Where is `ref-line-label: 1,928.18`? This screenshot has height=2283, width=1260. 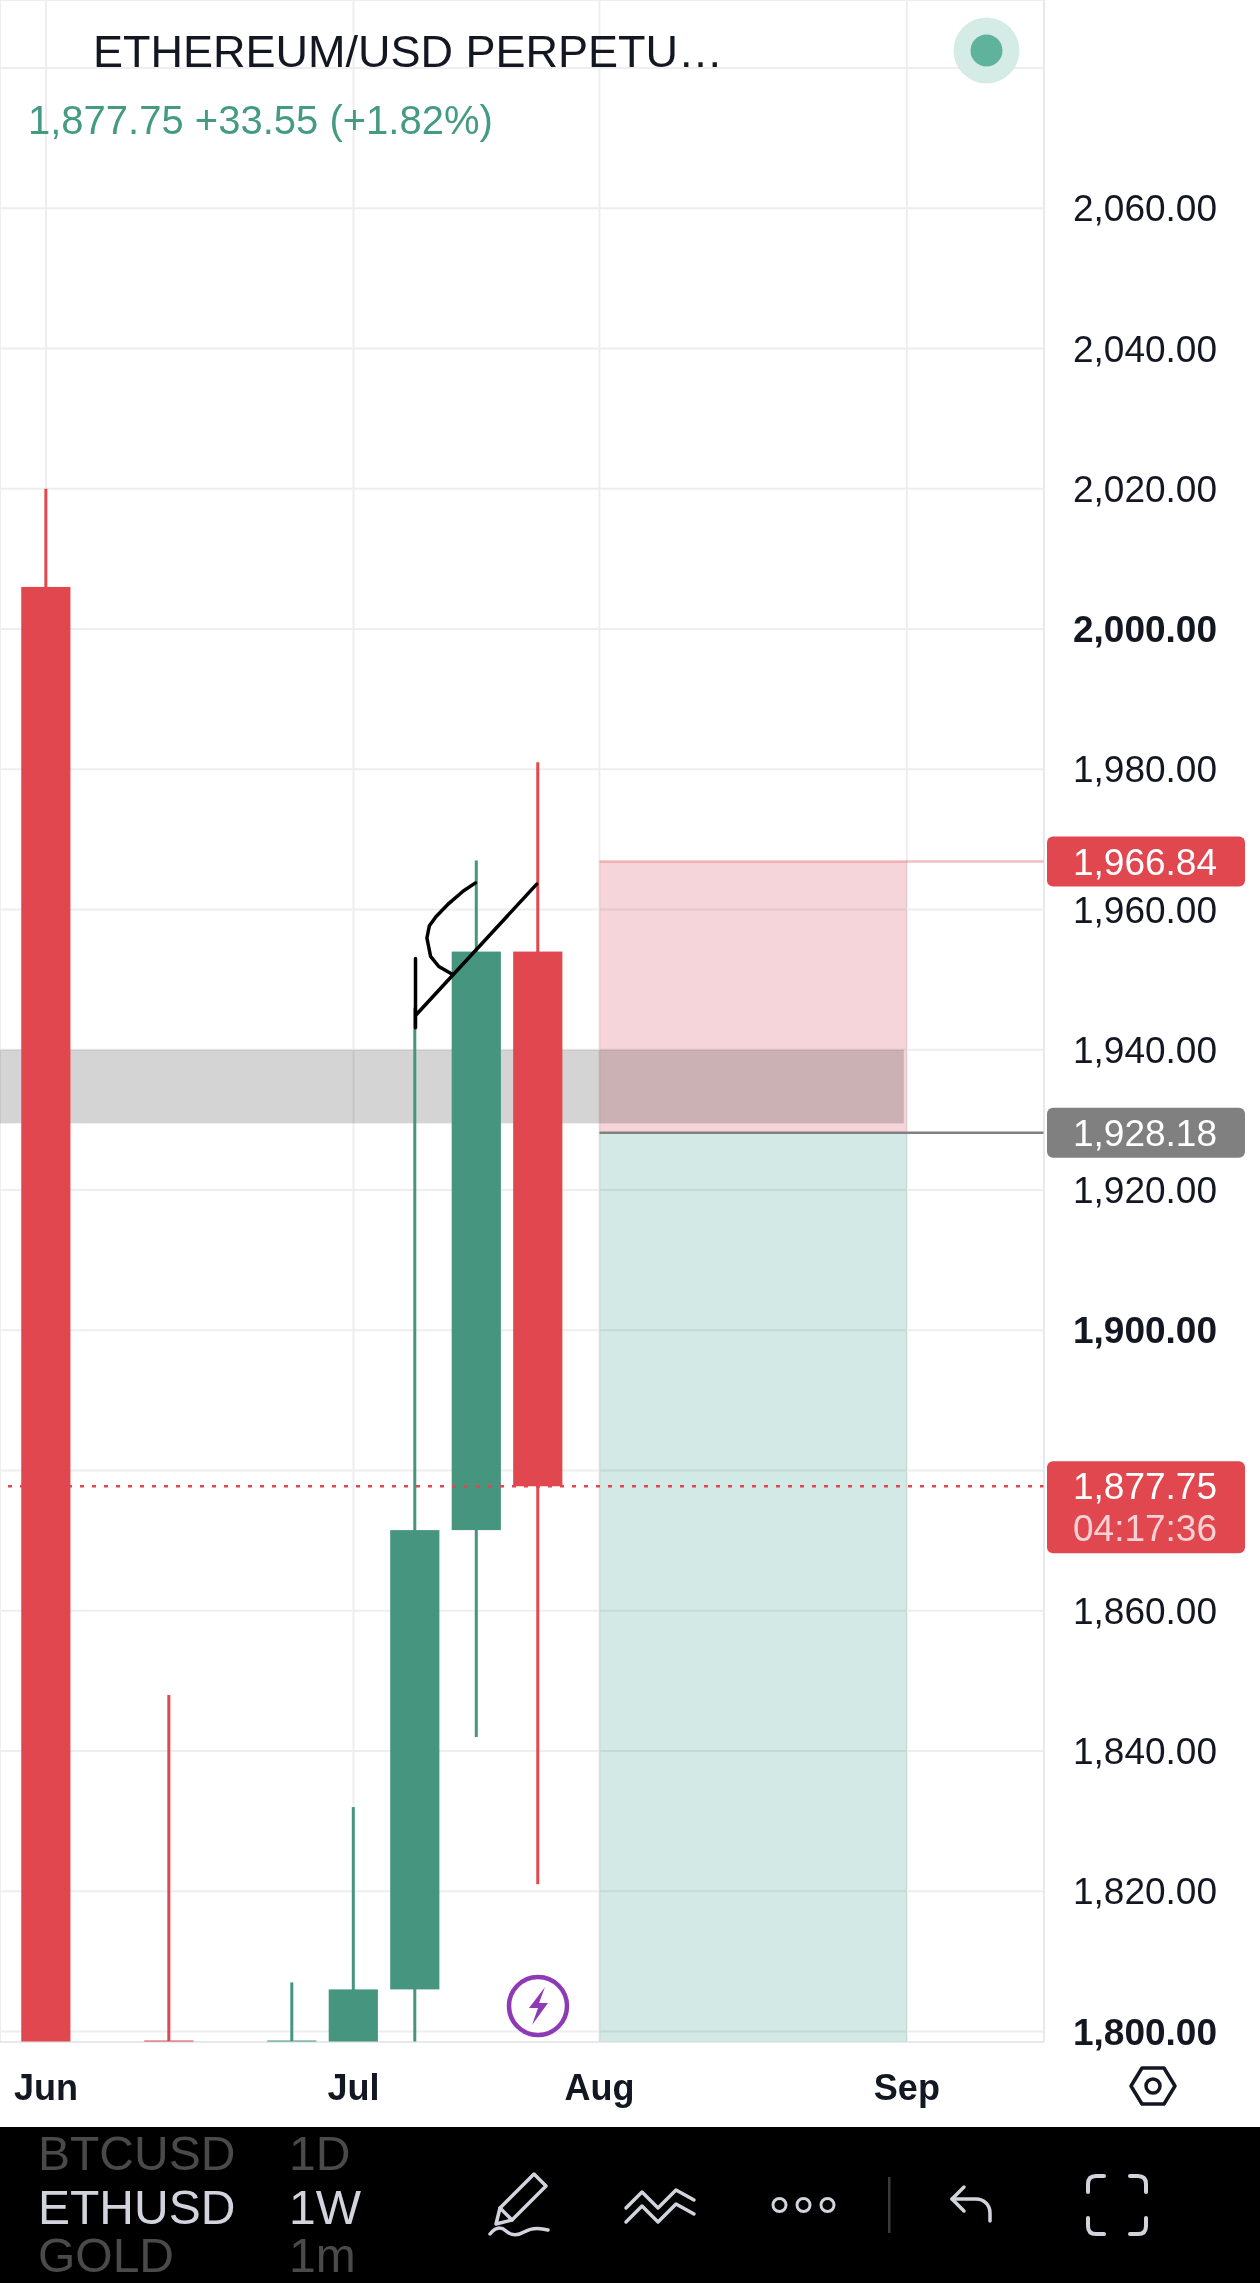 ref-line-label: 1,928.18 is located at coordinates (1145, 1133).